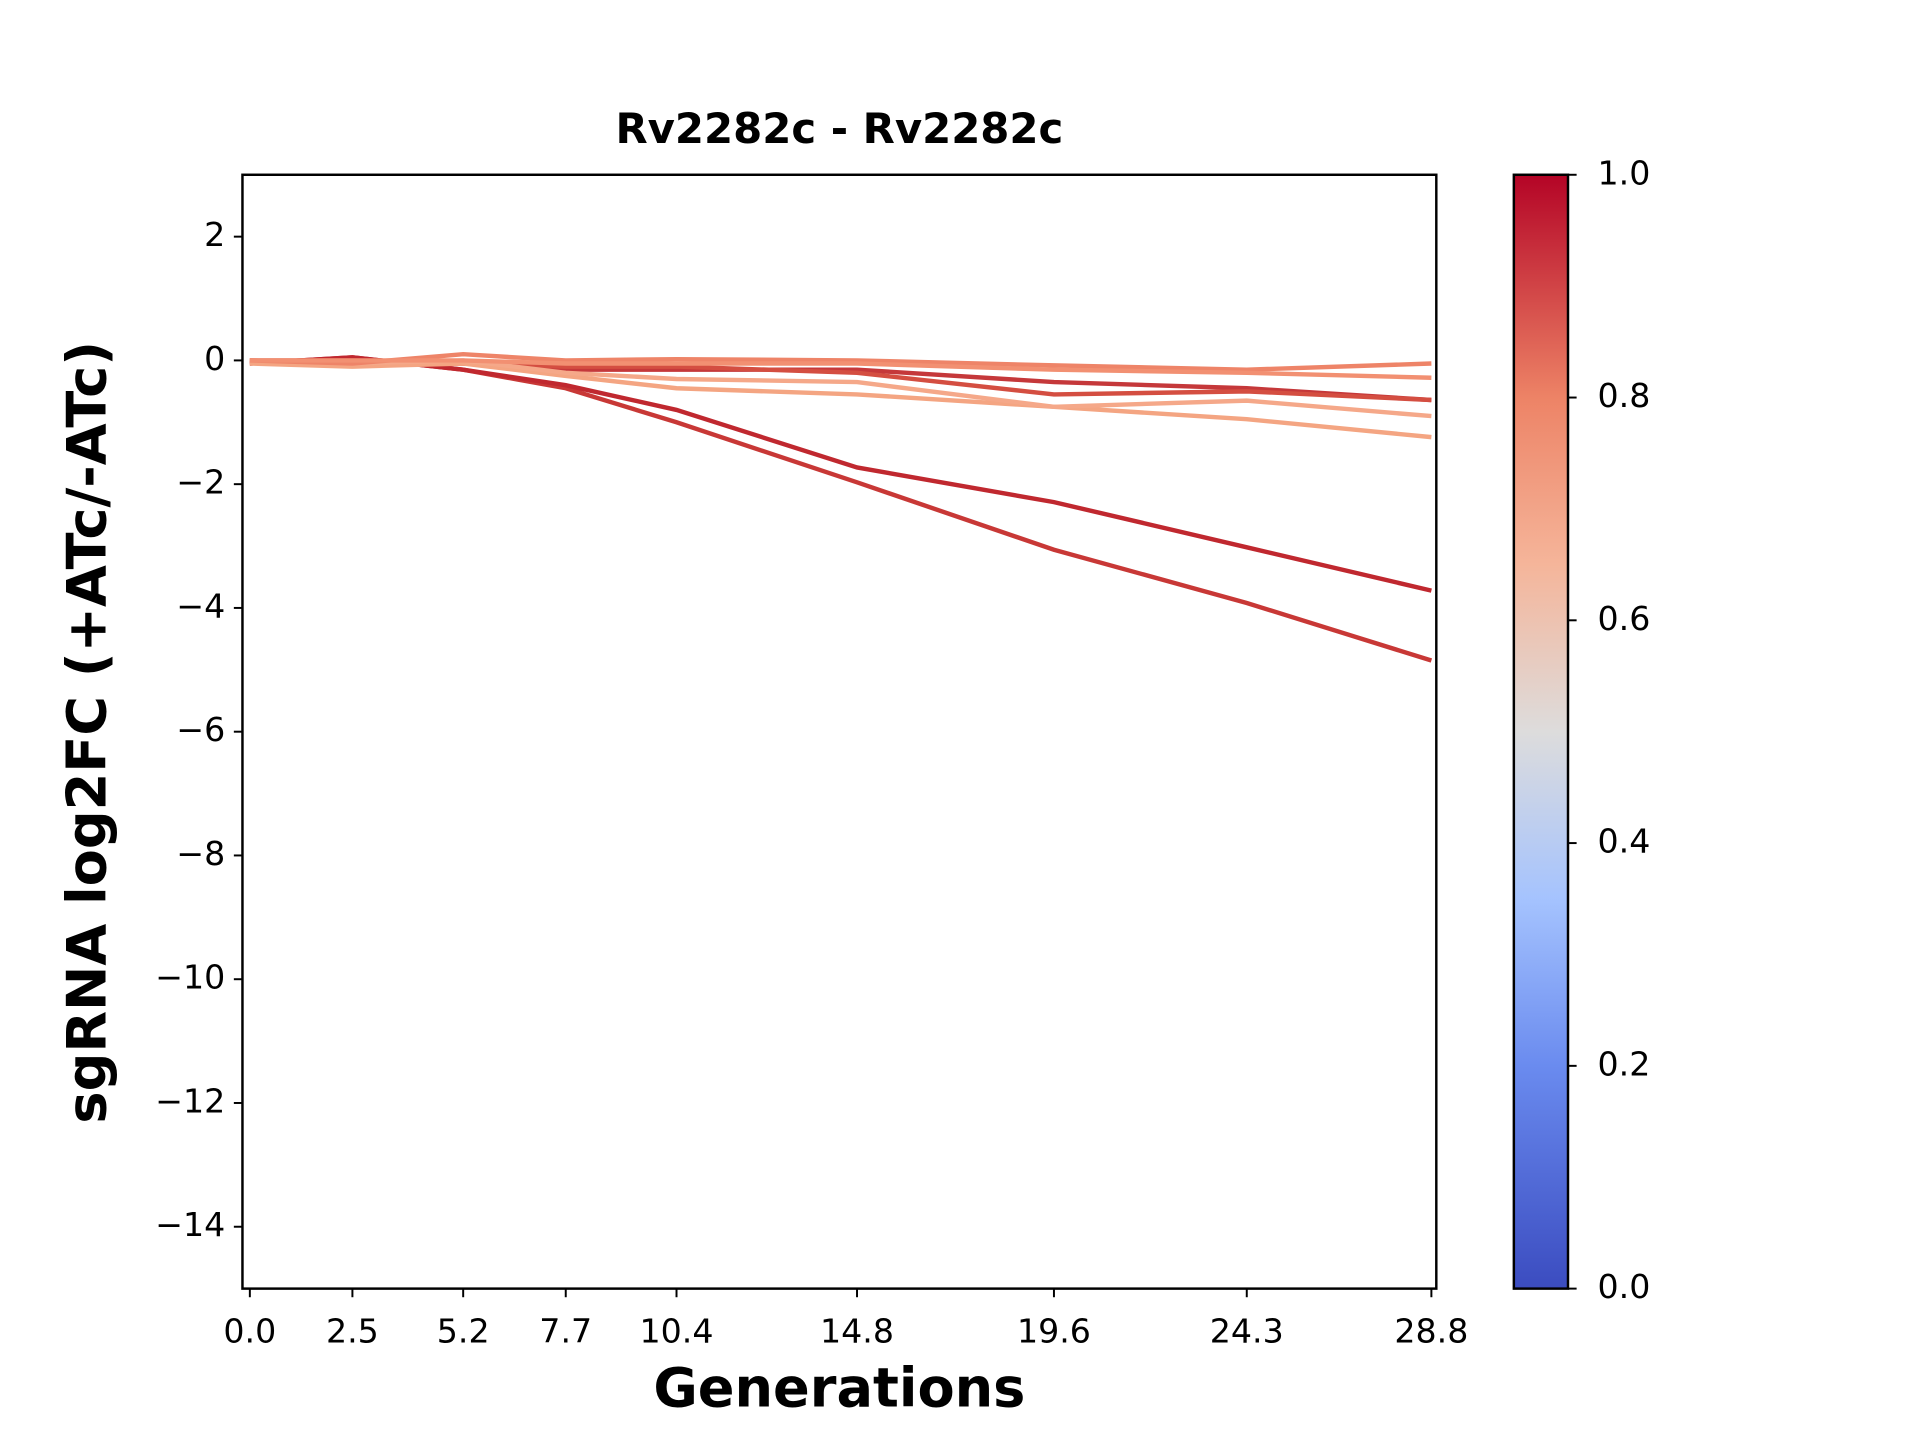 Image resolution: width=1920 pixels, height=1440 pixels. Describe the element at coordinates (190, 1100) in the screenshot. I see `y-tick-label: −12` at that location.